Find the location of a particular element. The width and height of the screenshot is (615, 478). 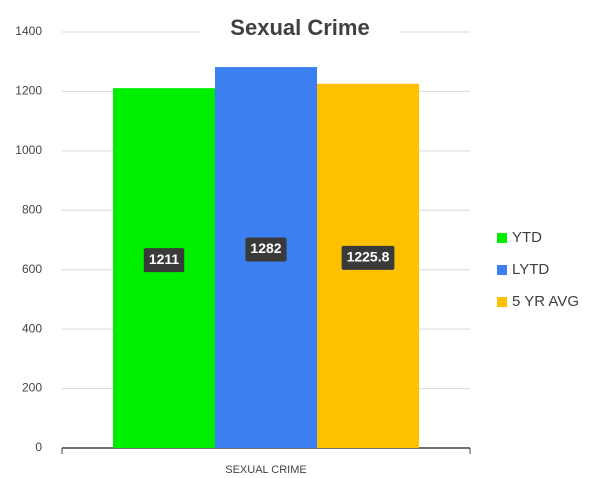

data-label-text: 1225.8 is located at coordinates (368, 257).